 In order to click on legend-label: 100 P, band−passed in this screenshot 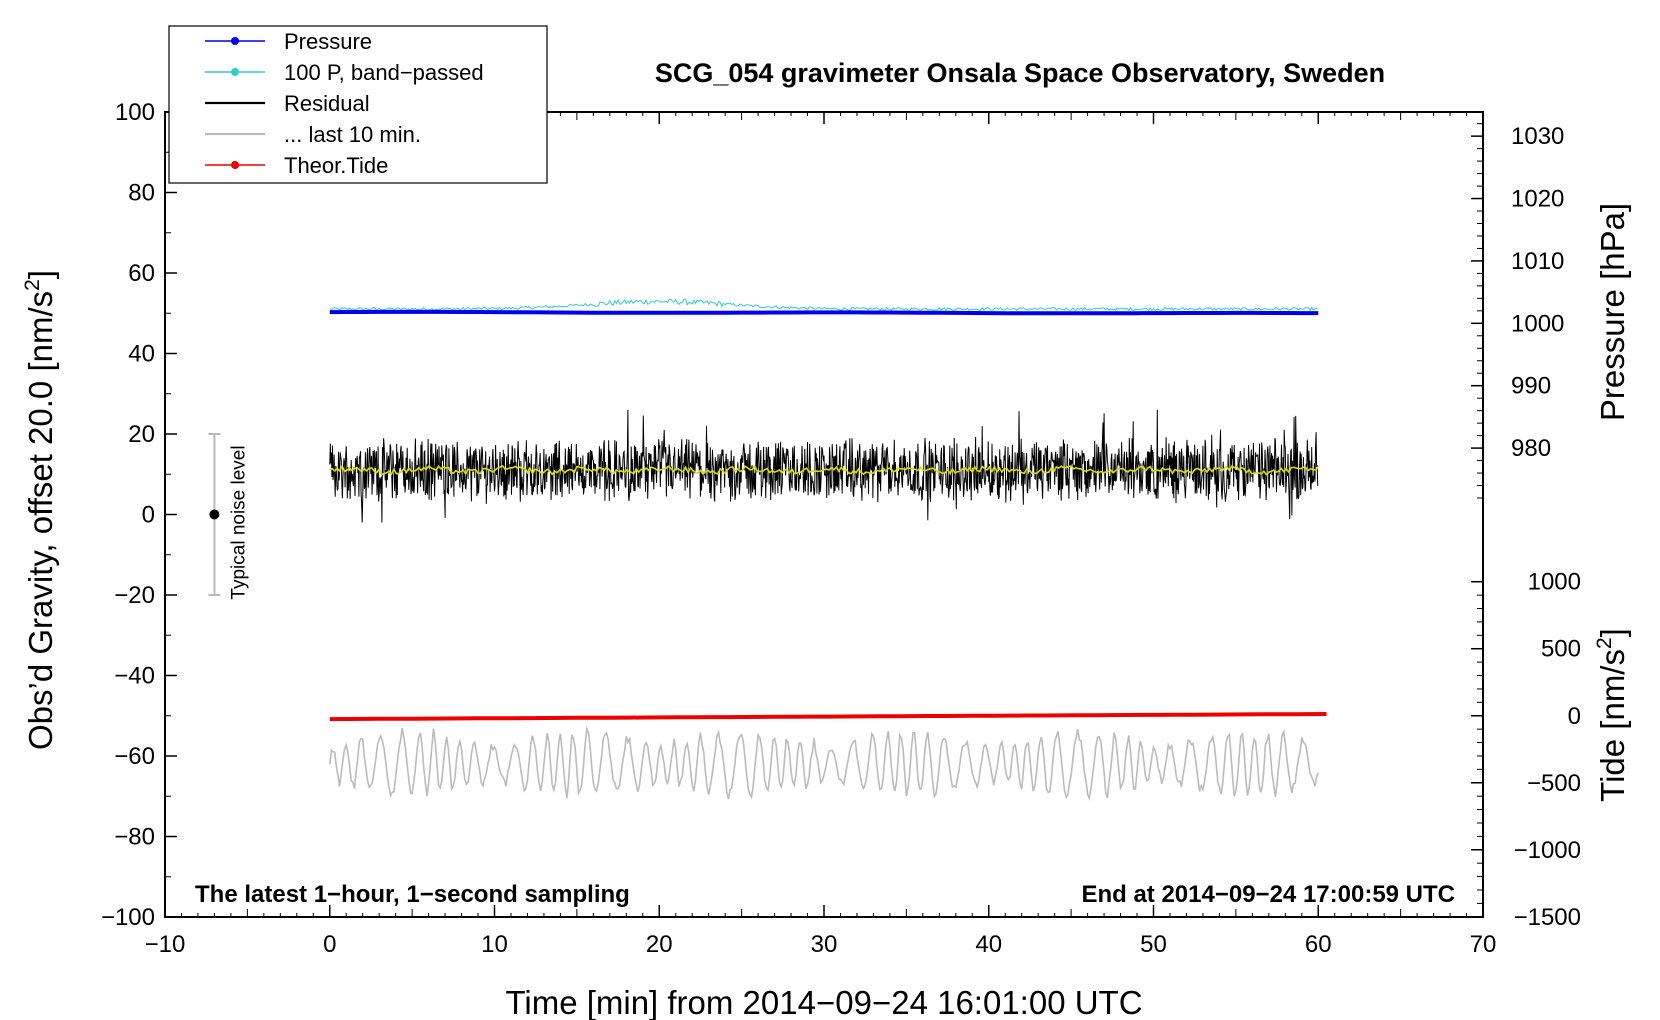, I will do `click(384, 72)`.